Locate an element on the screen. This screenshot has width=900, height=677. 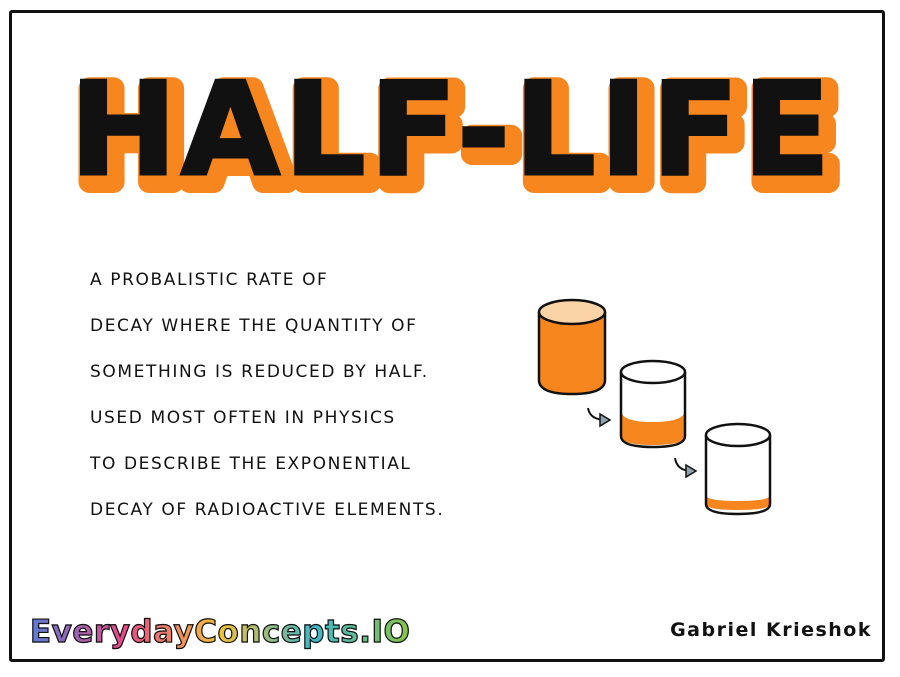
full-cup-icon is located at coordinates (572, 347).